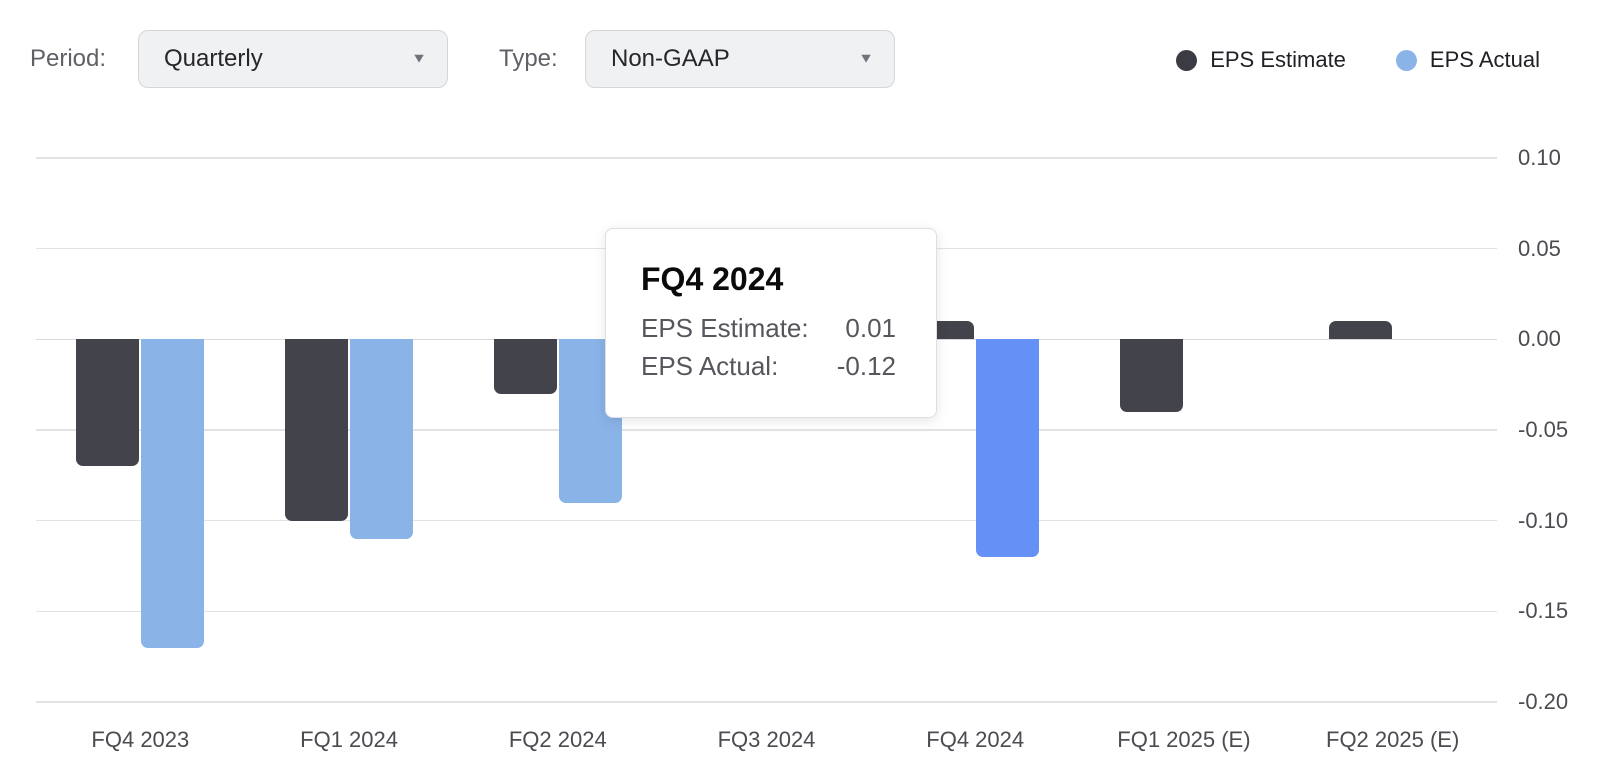  What do you see at coordinates (740, 59) in the screenshot?
I see `type-dropdown: Non-GAAP ▼` at bounding box center [740, 59].